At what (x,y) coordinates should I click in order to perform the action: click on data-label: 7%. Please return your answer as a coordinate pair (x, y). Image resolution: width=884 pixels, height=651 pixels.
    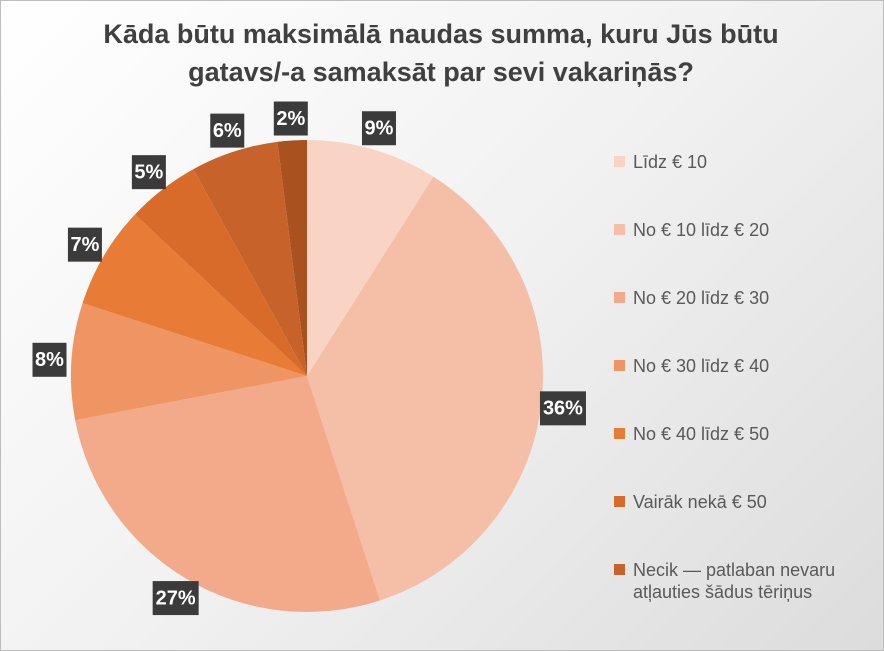
    Looking at the image, I should click on (84, 245).